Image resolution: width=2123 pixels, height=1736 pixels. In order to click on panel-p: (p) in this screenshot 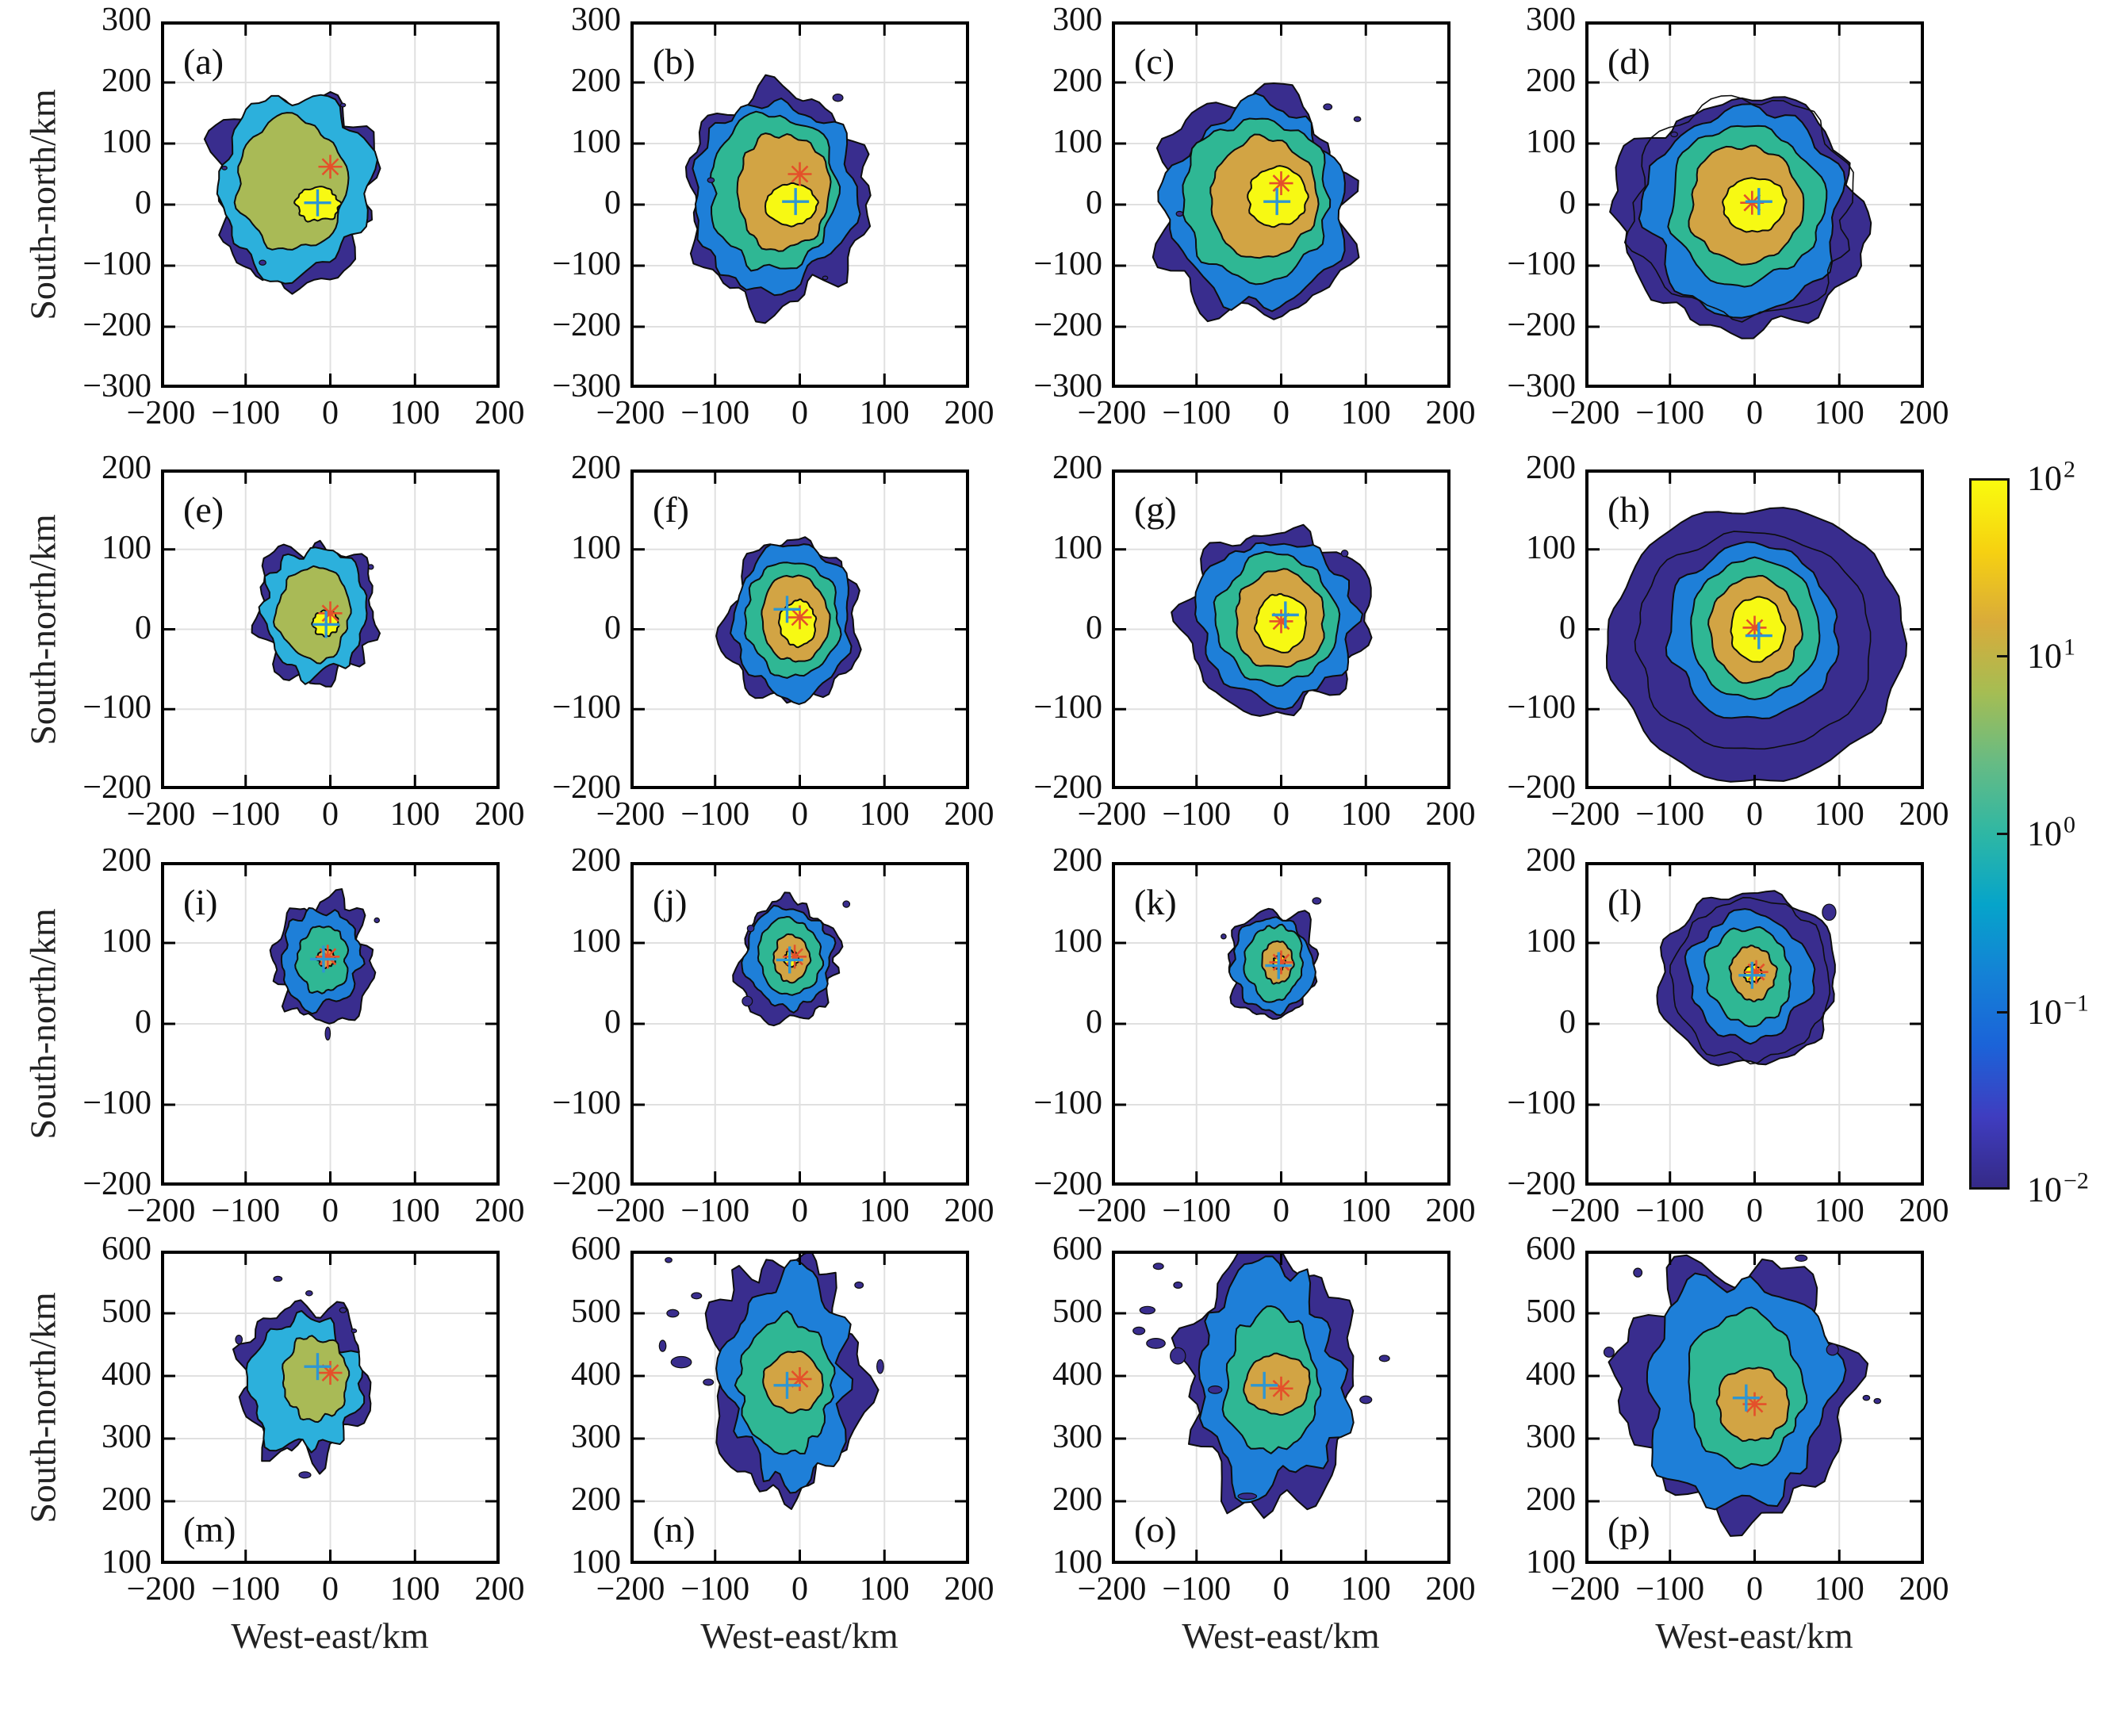, I will do `click(1754, 1407)`.